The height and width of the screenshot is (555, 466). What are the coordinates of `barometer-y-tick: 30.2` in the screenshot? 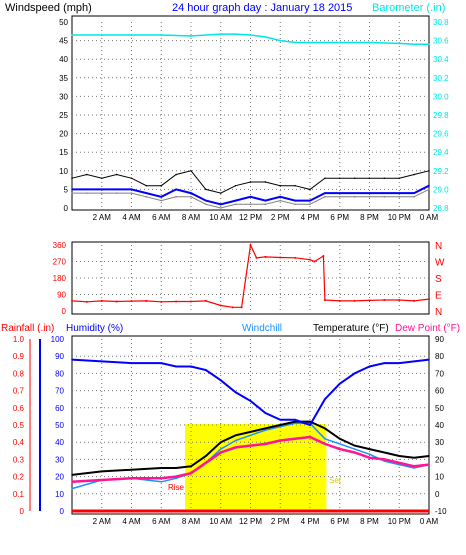 It's located at (441, 78).